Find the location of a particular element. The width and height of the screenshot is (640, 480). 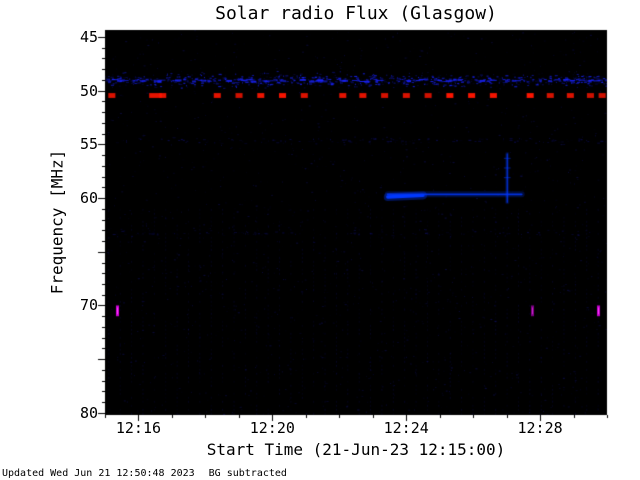

bg-subtracted-label: BG subtracted is located at coordinates (247, 473).